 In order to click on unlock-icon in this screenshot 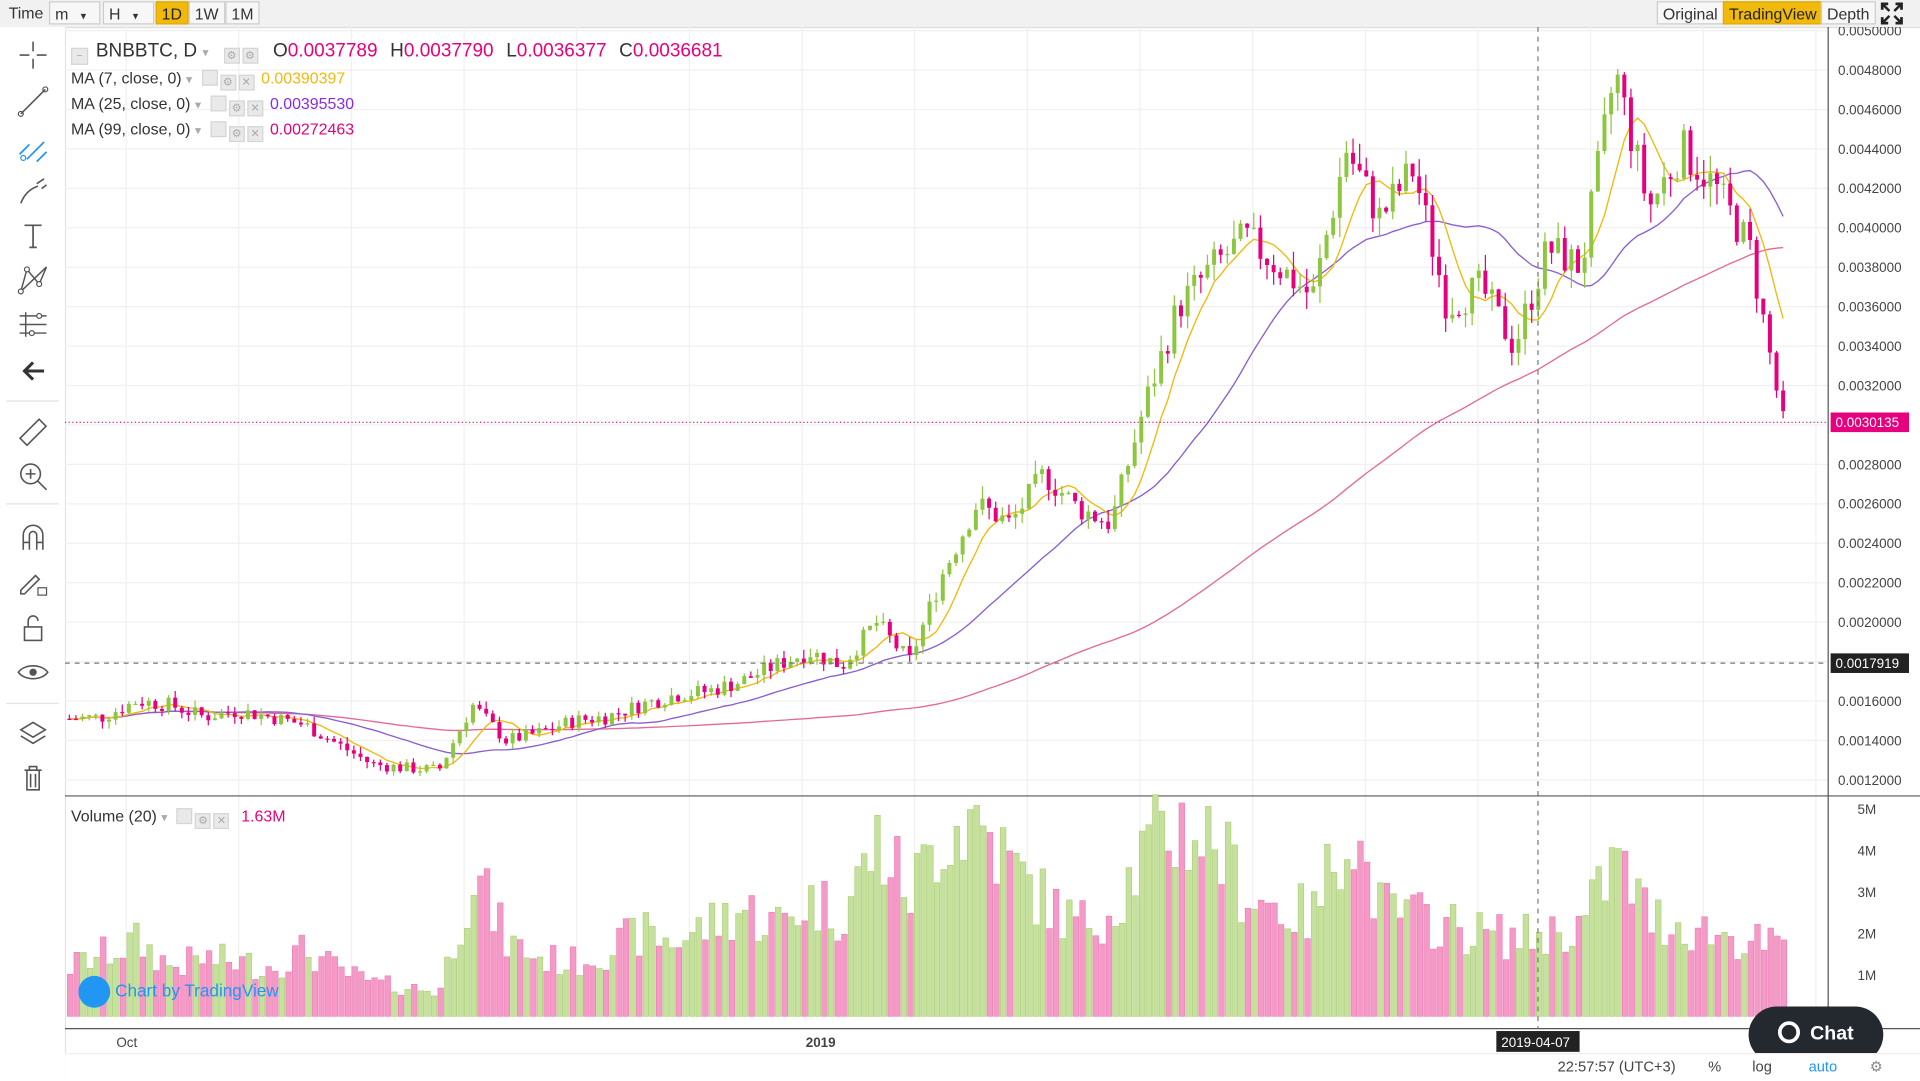, I will do `click(33, 628)`.